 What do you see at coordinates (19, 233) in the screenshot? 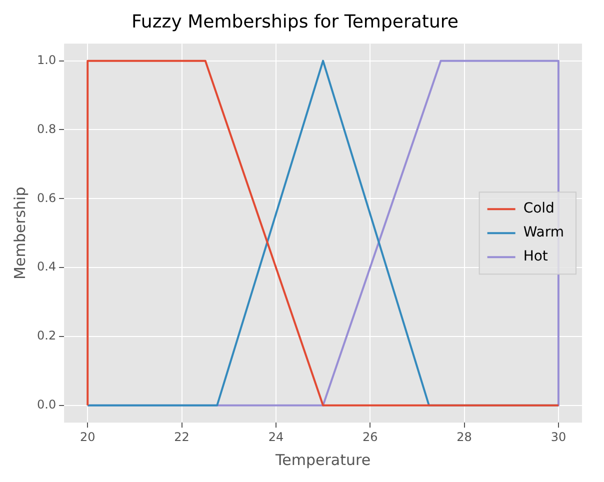
I see `y-axis-title: Membership` at bounding box center [19, 233].